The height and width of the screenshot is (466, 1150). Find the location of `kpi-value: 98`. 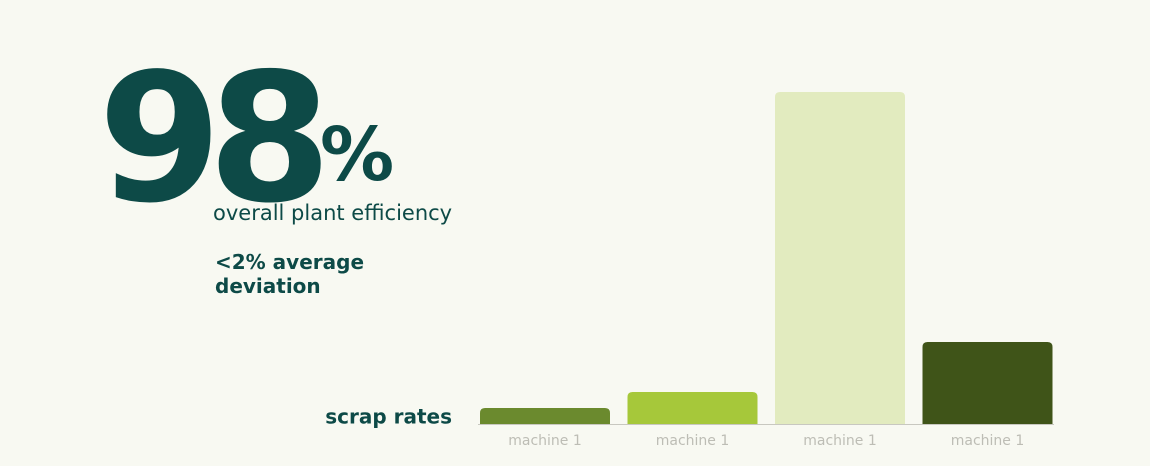

kpi-value: 98 is located at coordinates (215, 138).